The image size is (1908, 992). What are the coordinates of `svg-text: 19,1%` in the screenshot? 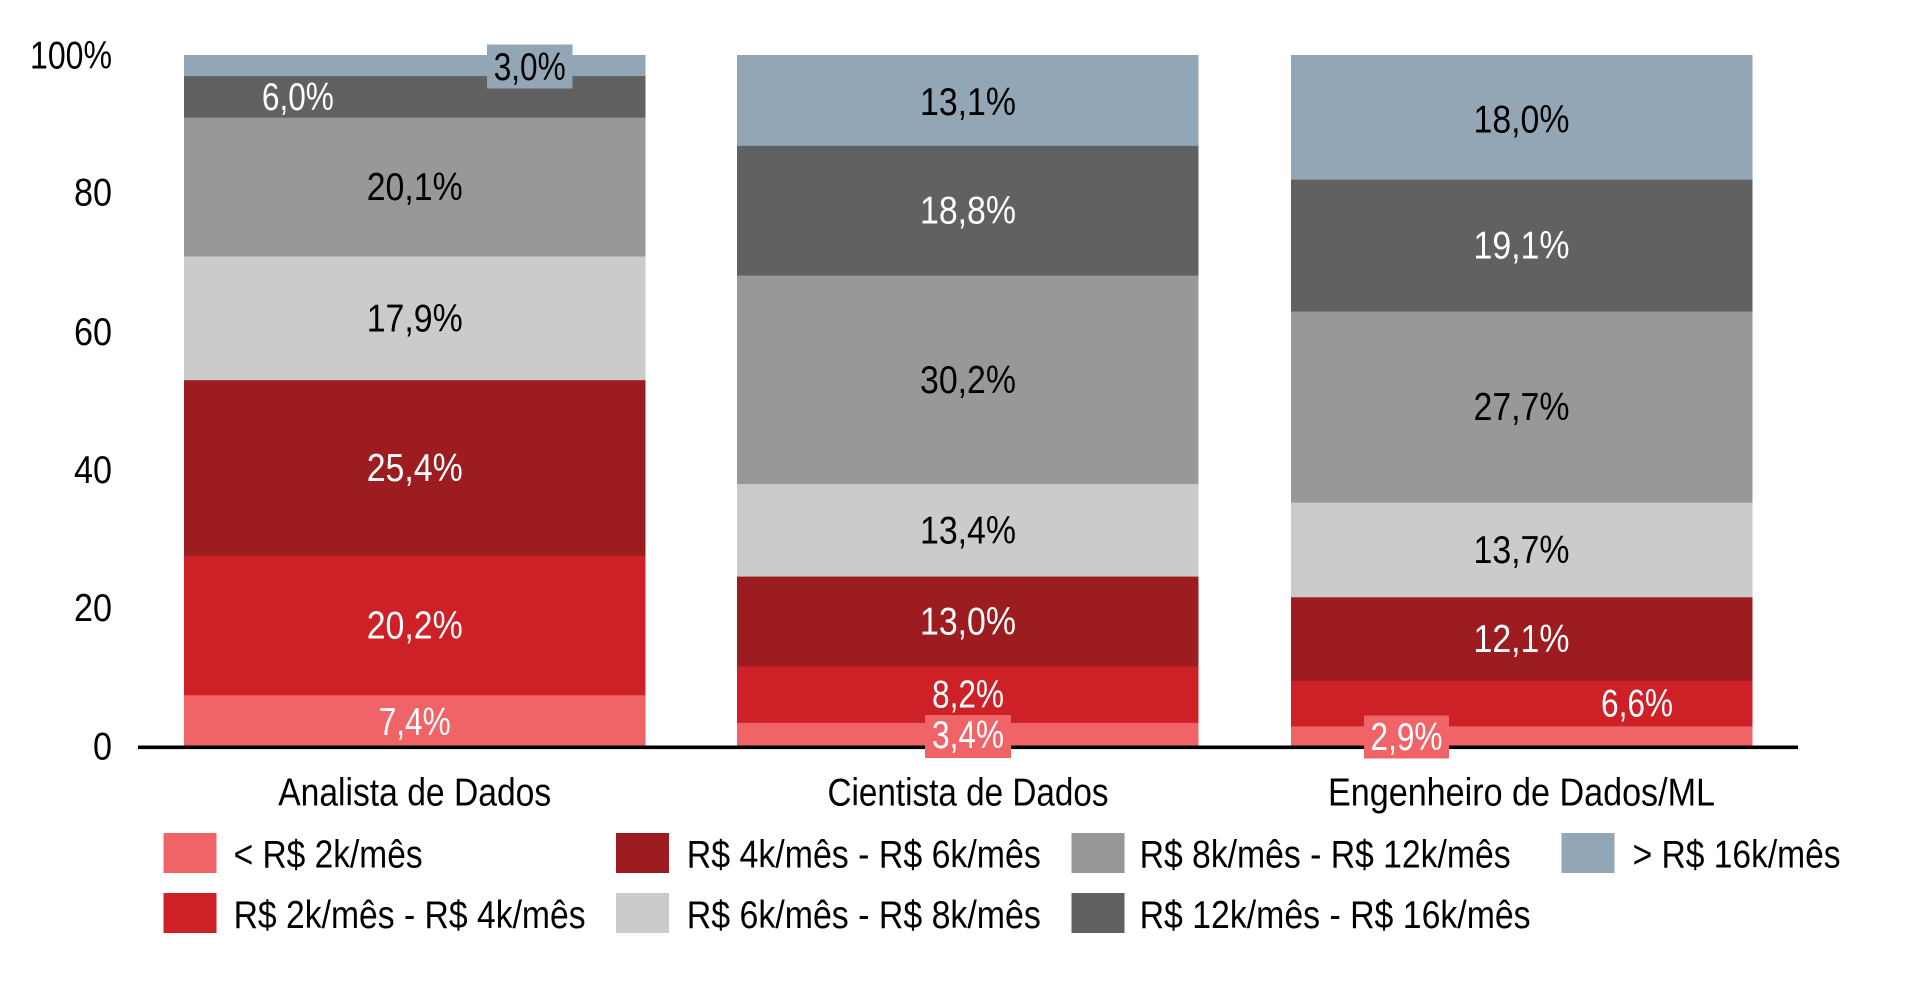 It's located at (1522, 246).